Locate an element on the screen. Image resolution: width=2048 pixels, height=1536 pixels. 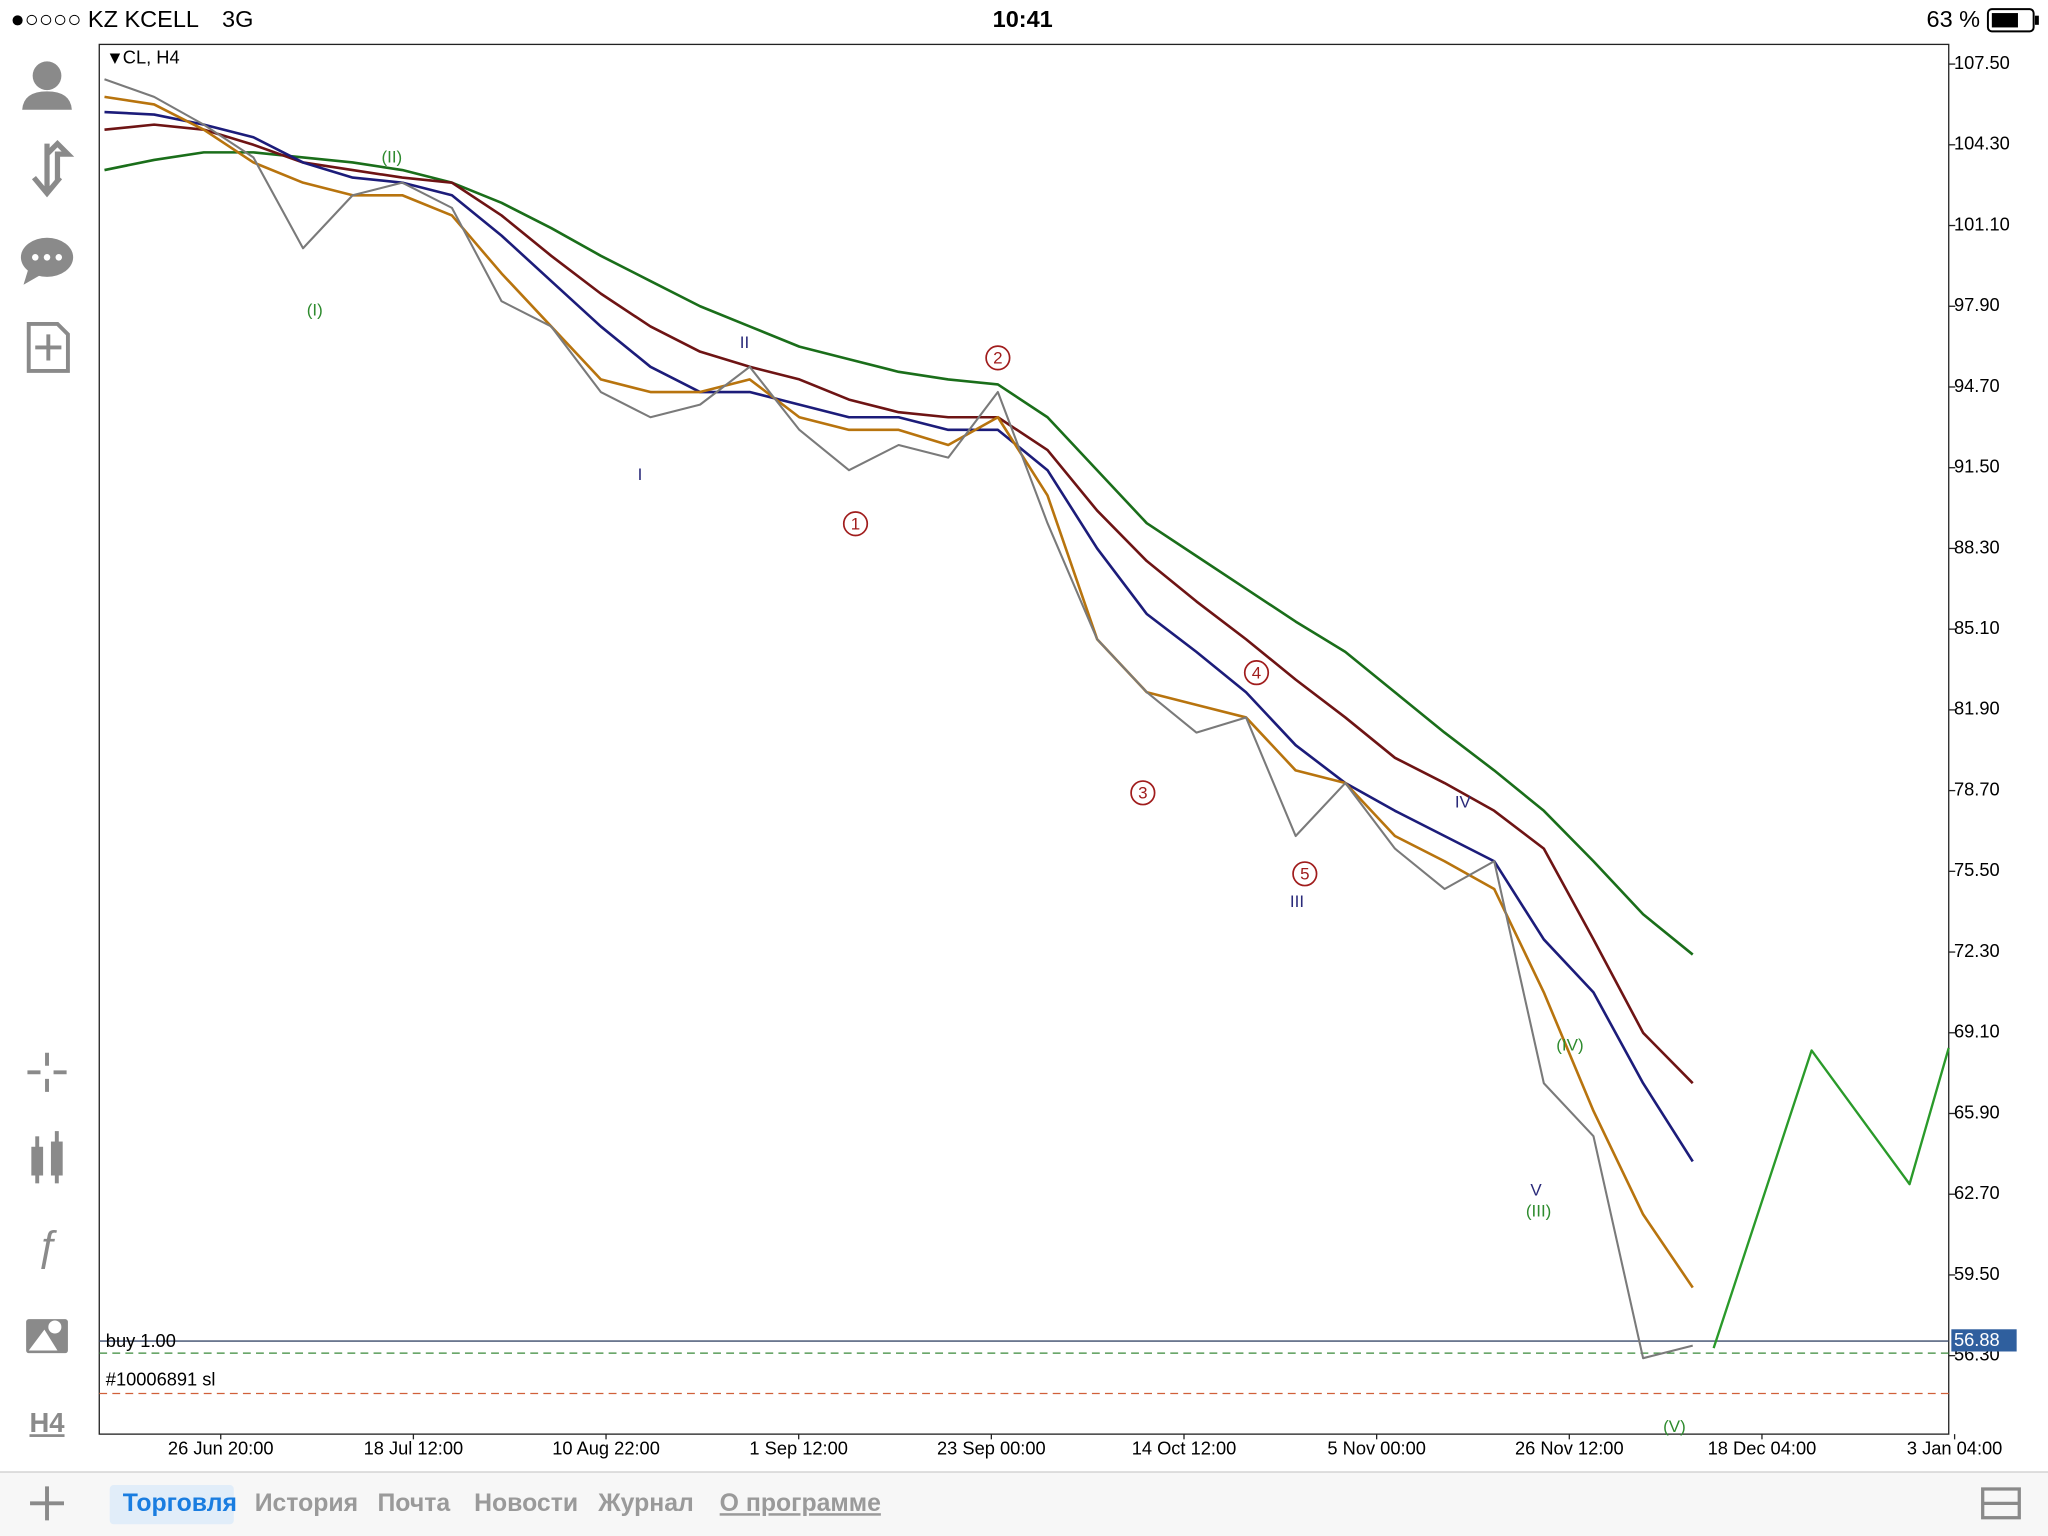
y-tick-label: 69.10 is located at coordinates (1977, 1031).